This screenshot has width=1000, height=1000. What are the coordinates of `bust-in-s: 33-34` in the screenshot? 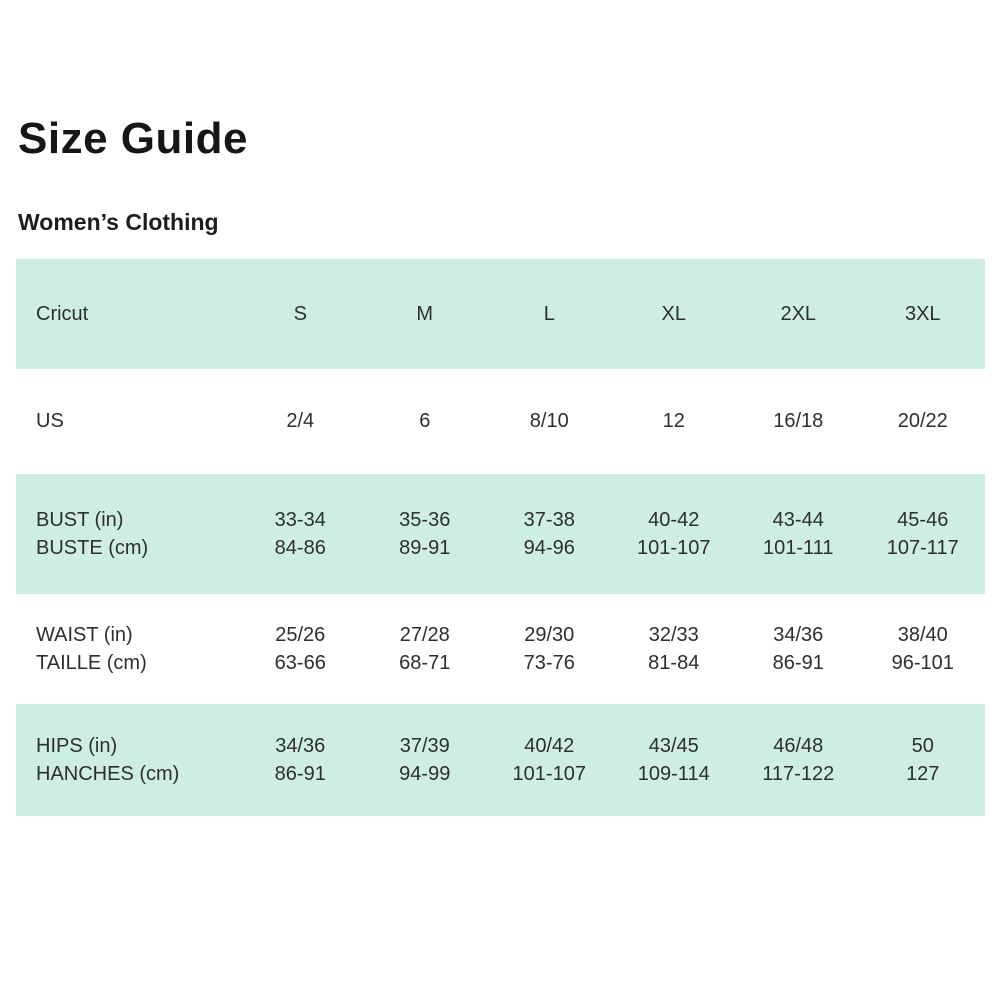 It's located at (300, 519).